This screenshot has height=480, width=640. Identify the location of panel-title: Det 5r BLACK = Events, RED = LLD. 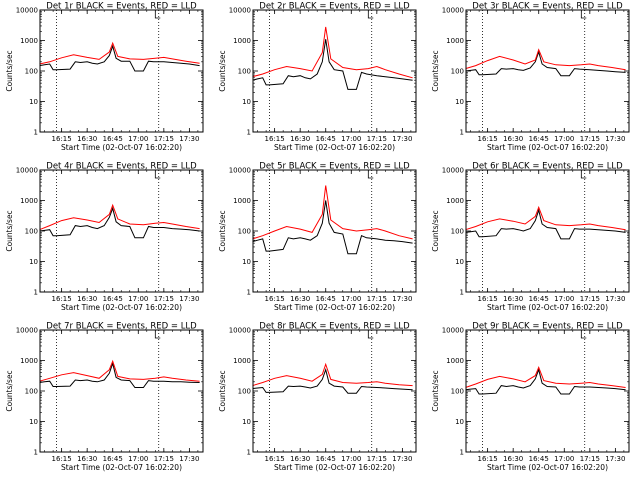
(334, 167).